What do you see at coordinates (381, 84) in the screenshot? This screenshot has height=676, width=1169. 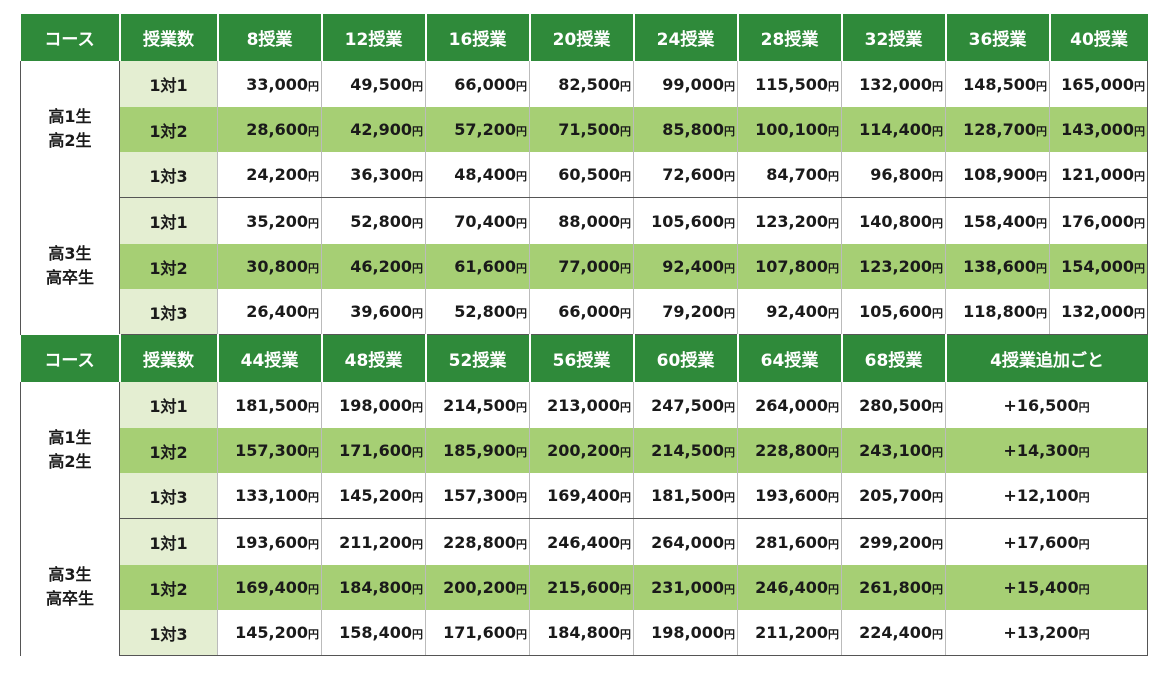 I see `price-value: 49,500` at bounding box center [381, 84].